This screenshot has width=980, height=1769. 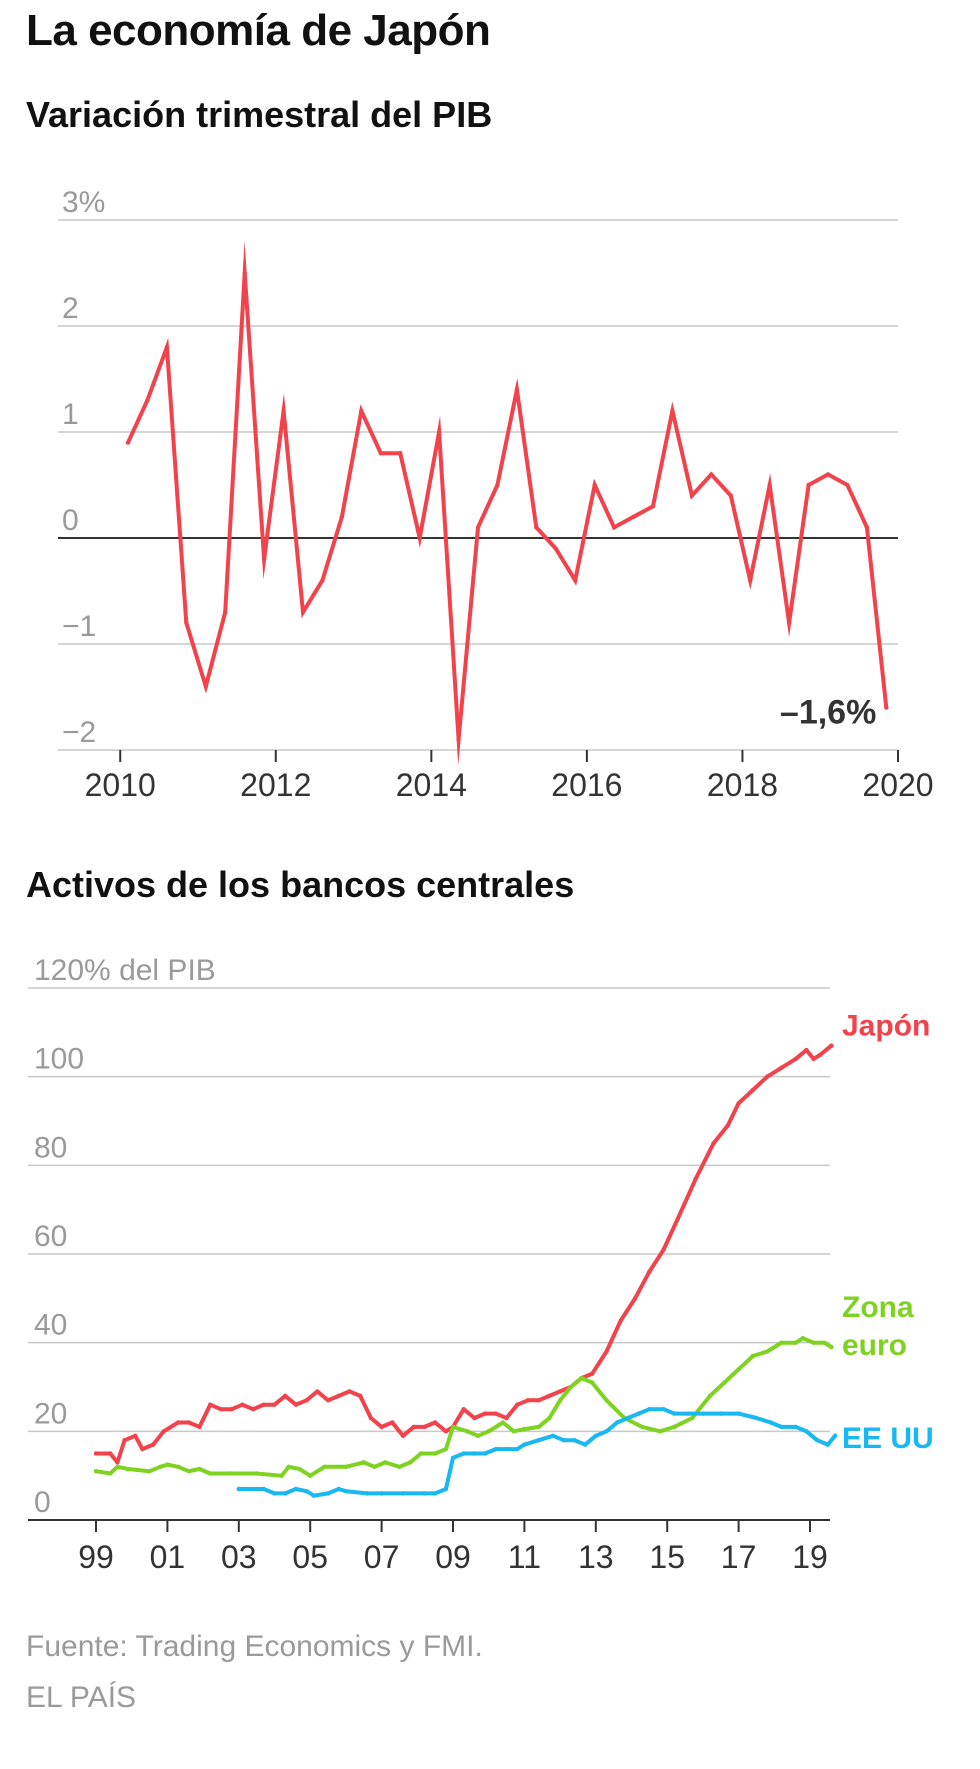 I want to click on x-tick-label: 15, so click(x=667, y=1557).